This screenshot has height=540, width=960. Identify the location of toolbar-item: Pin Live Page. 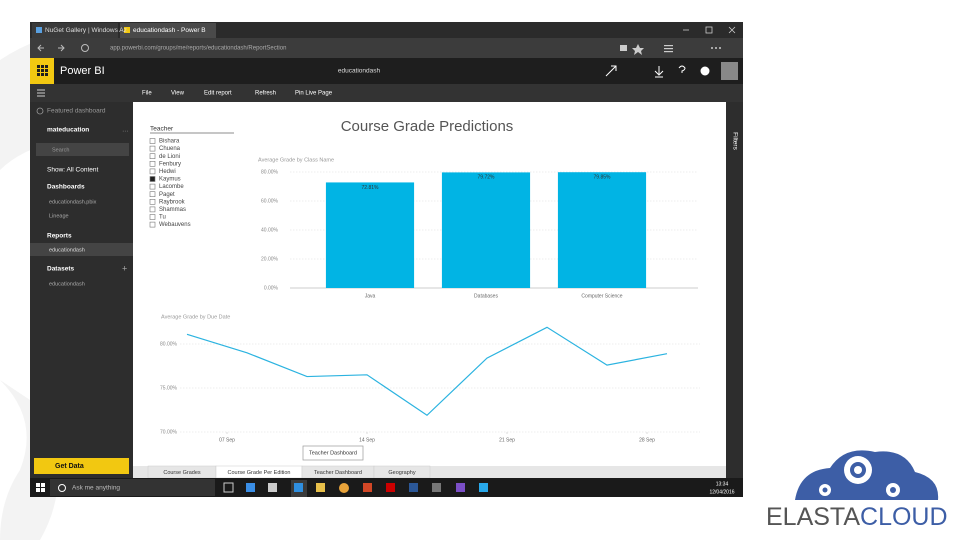
(314, 94).